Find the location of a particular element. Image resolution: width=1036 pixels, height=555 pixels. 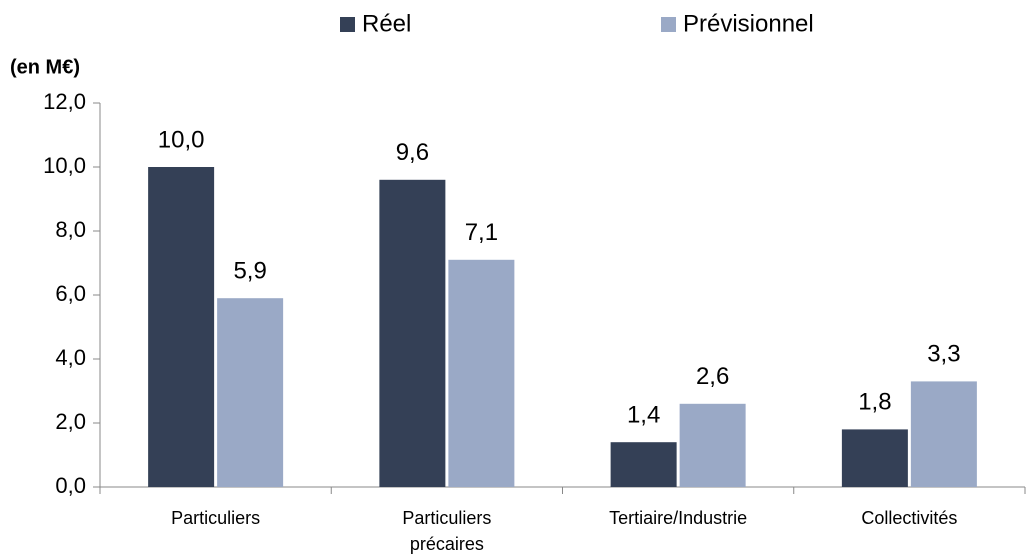

x-tick-label: Tertiaire/Industrie is located at coordinates (678, 518).